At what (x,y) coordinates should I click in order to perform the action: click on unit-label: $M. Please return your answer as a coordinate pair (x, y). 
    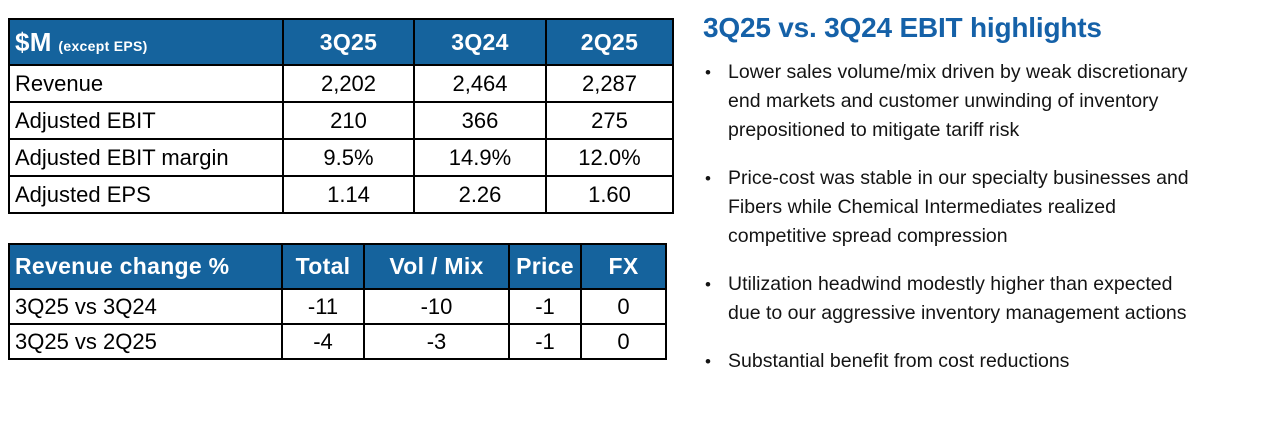
    Looking at the image, I should click on (33, 41).